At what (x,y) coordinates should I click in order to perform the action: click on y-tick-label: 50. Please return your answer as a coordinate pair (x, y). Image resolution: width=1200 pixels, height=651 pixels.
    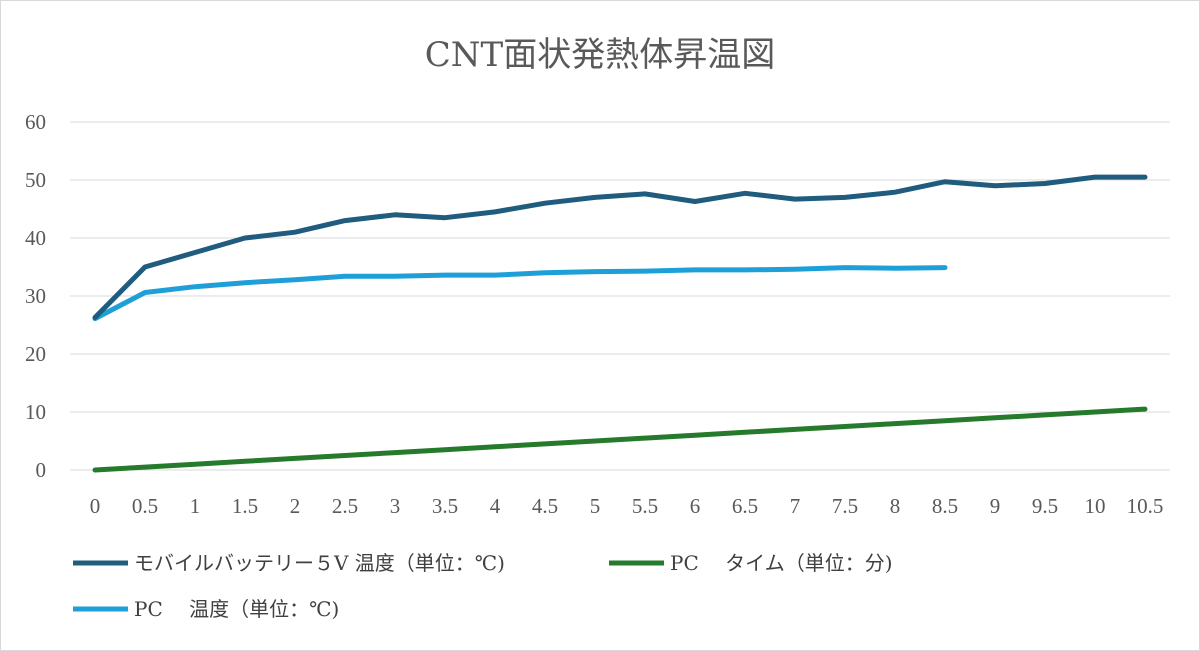
    Looking at the image, I should click on (35, 180).